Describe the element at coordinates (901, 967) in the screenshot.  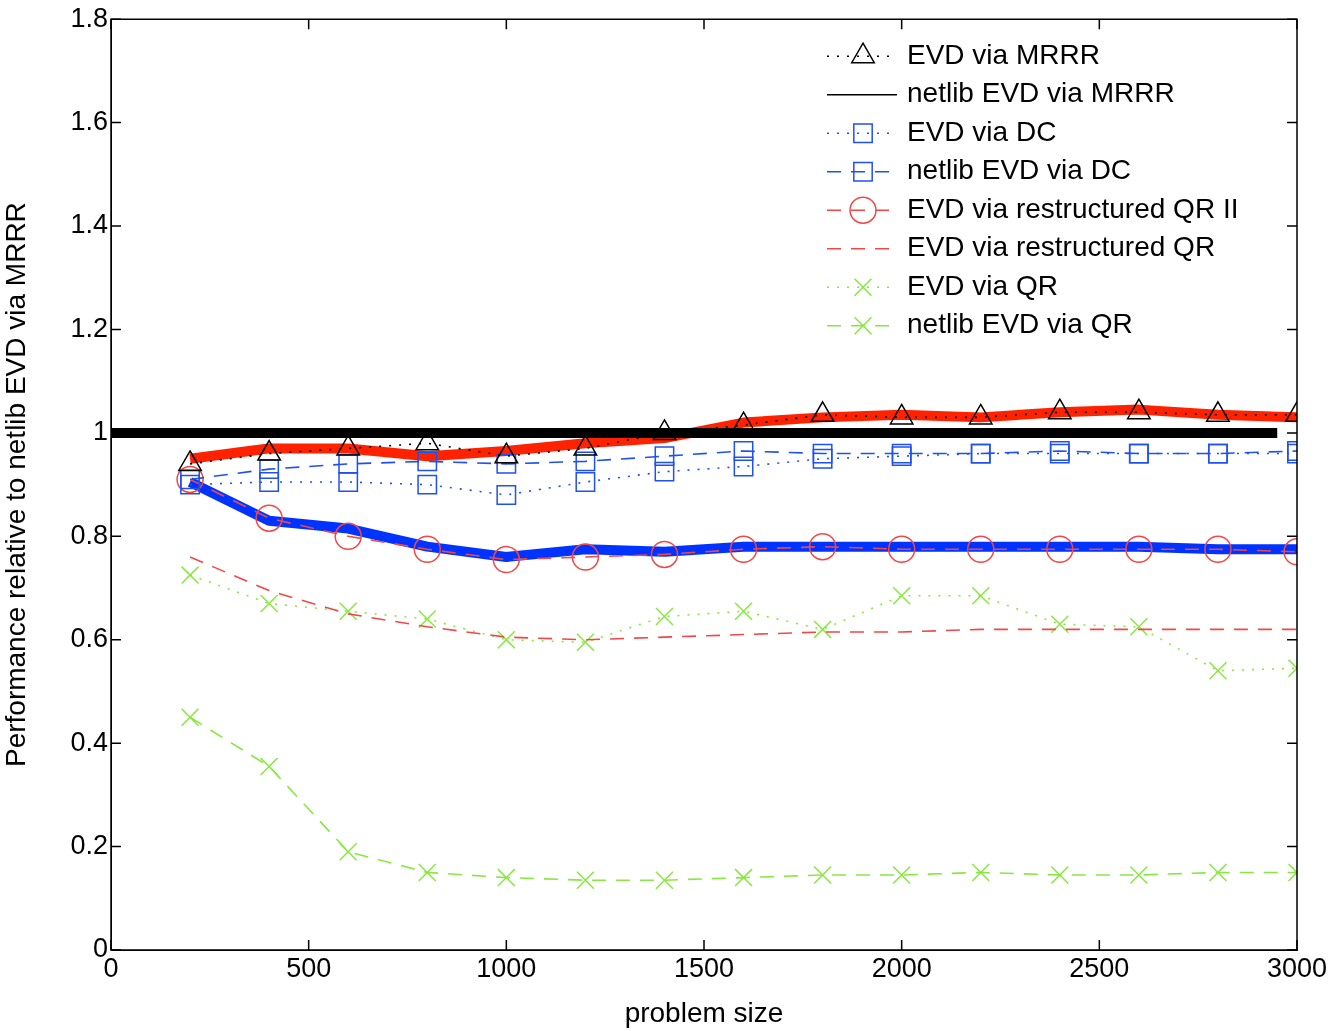
I see `x-tick-label: 2000` at that location.